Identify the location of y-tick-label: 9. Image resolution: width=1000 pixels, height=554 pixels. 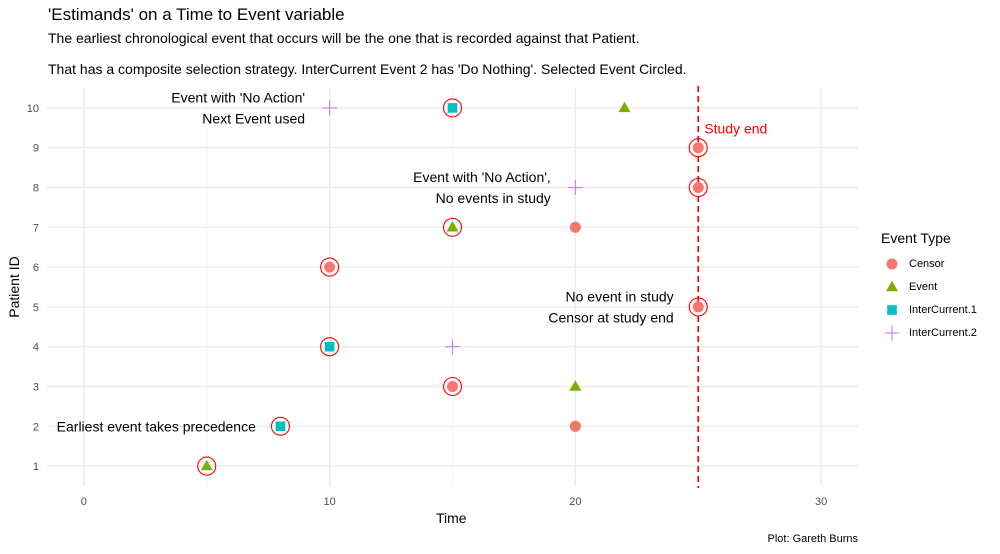
(36, 149).